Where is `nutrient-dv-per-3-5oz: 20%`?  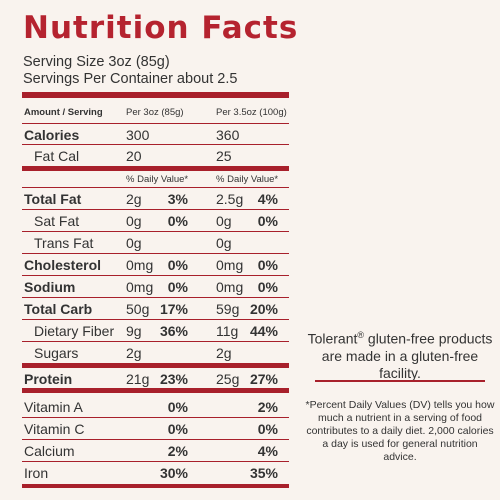
nutrient-dv-per-3-5oz: 20% is located at coordinates (263, 309).